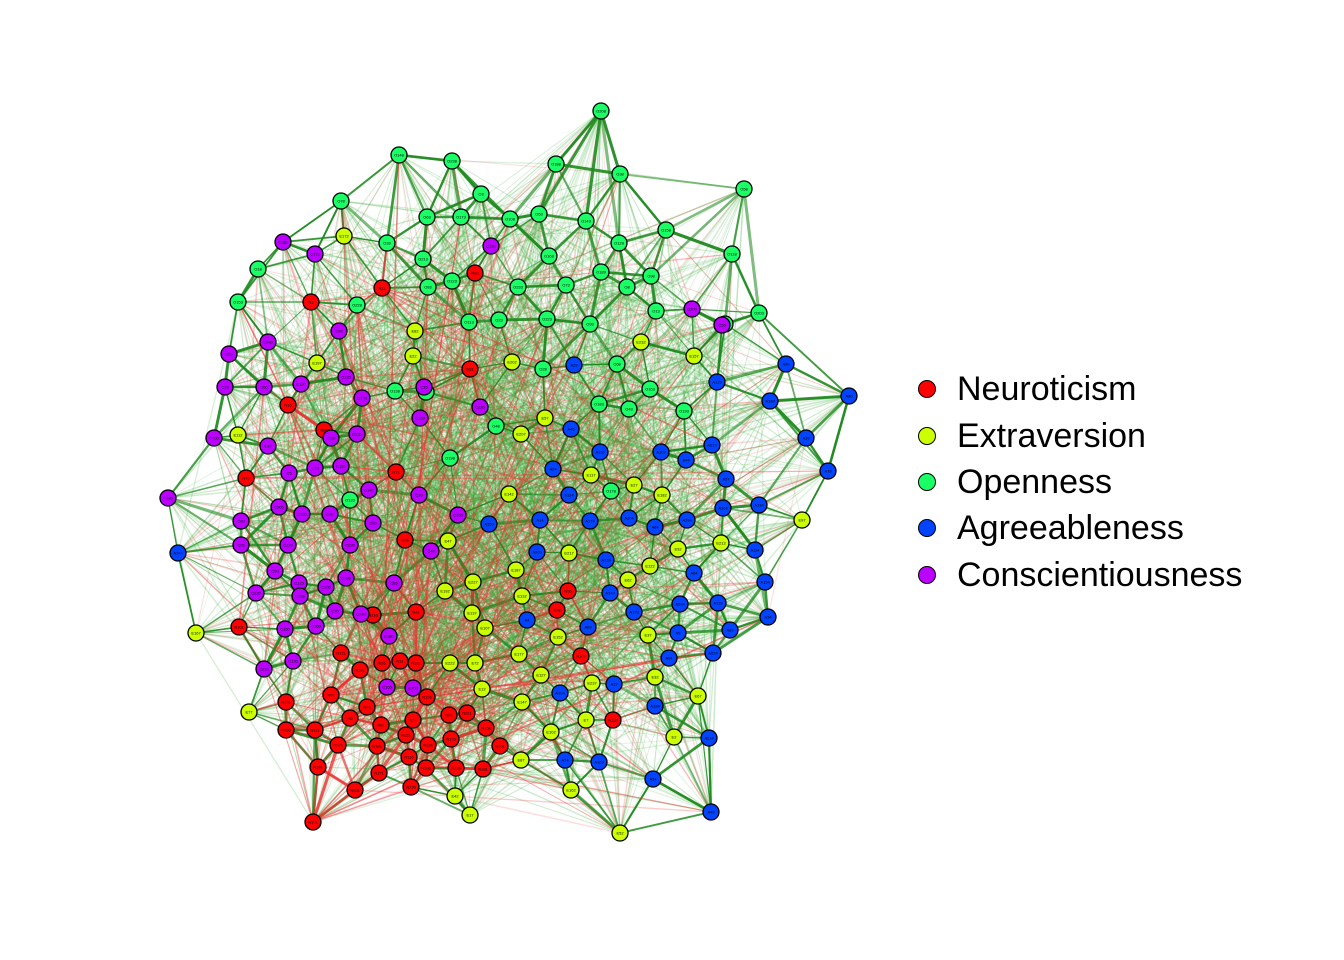 The width and height of the screenshot is (1344, 960). Describe the element at coordinates (299, 583) in the screenshot. I see `node-label: C125` at that location.